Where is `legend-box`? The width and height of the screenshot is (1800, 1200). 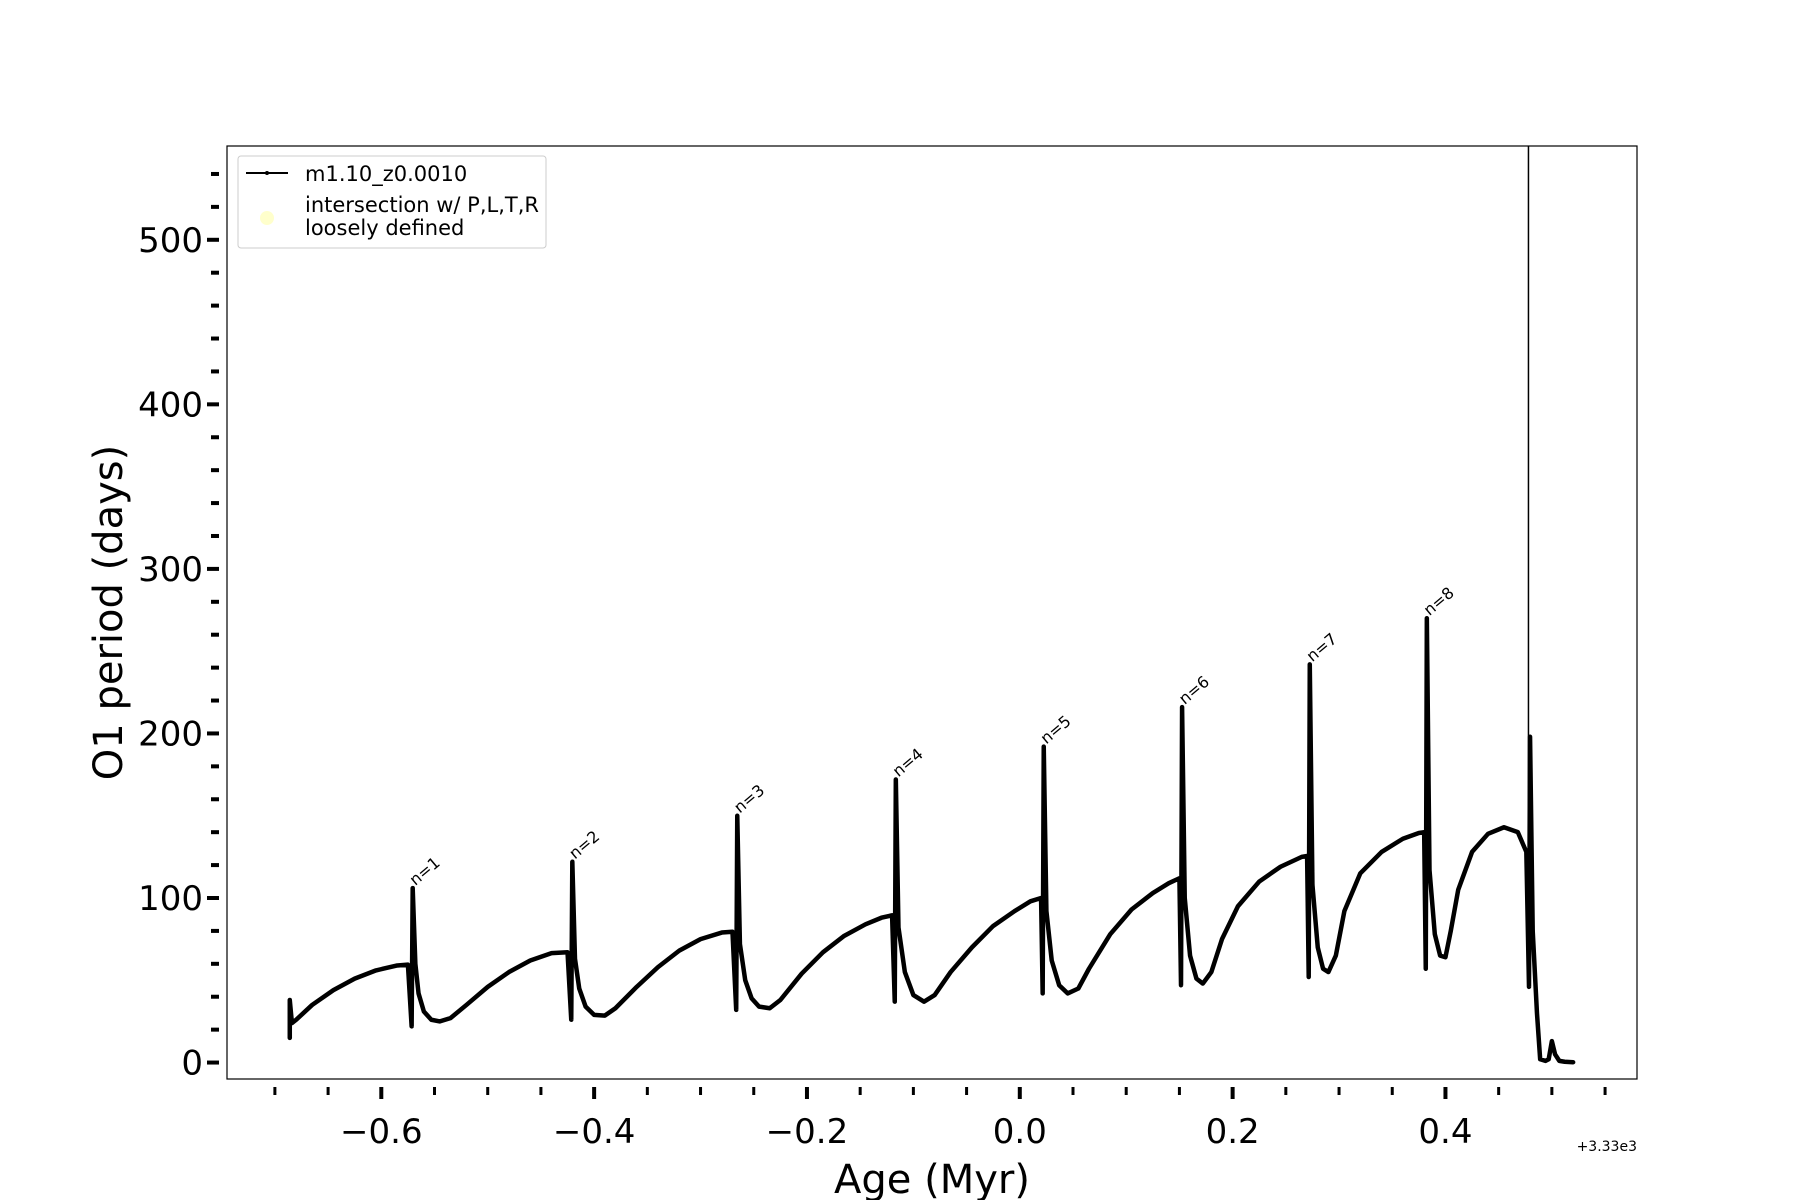
legend-box is located at coordinates (392, 202).